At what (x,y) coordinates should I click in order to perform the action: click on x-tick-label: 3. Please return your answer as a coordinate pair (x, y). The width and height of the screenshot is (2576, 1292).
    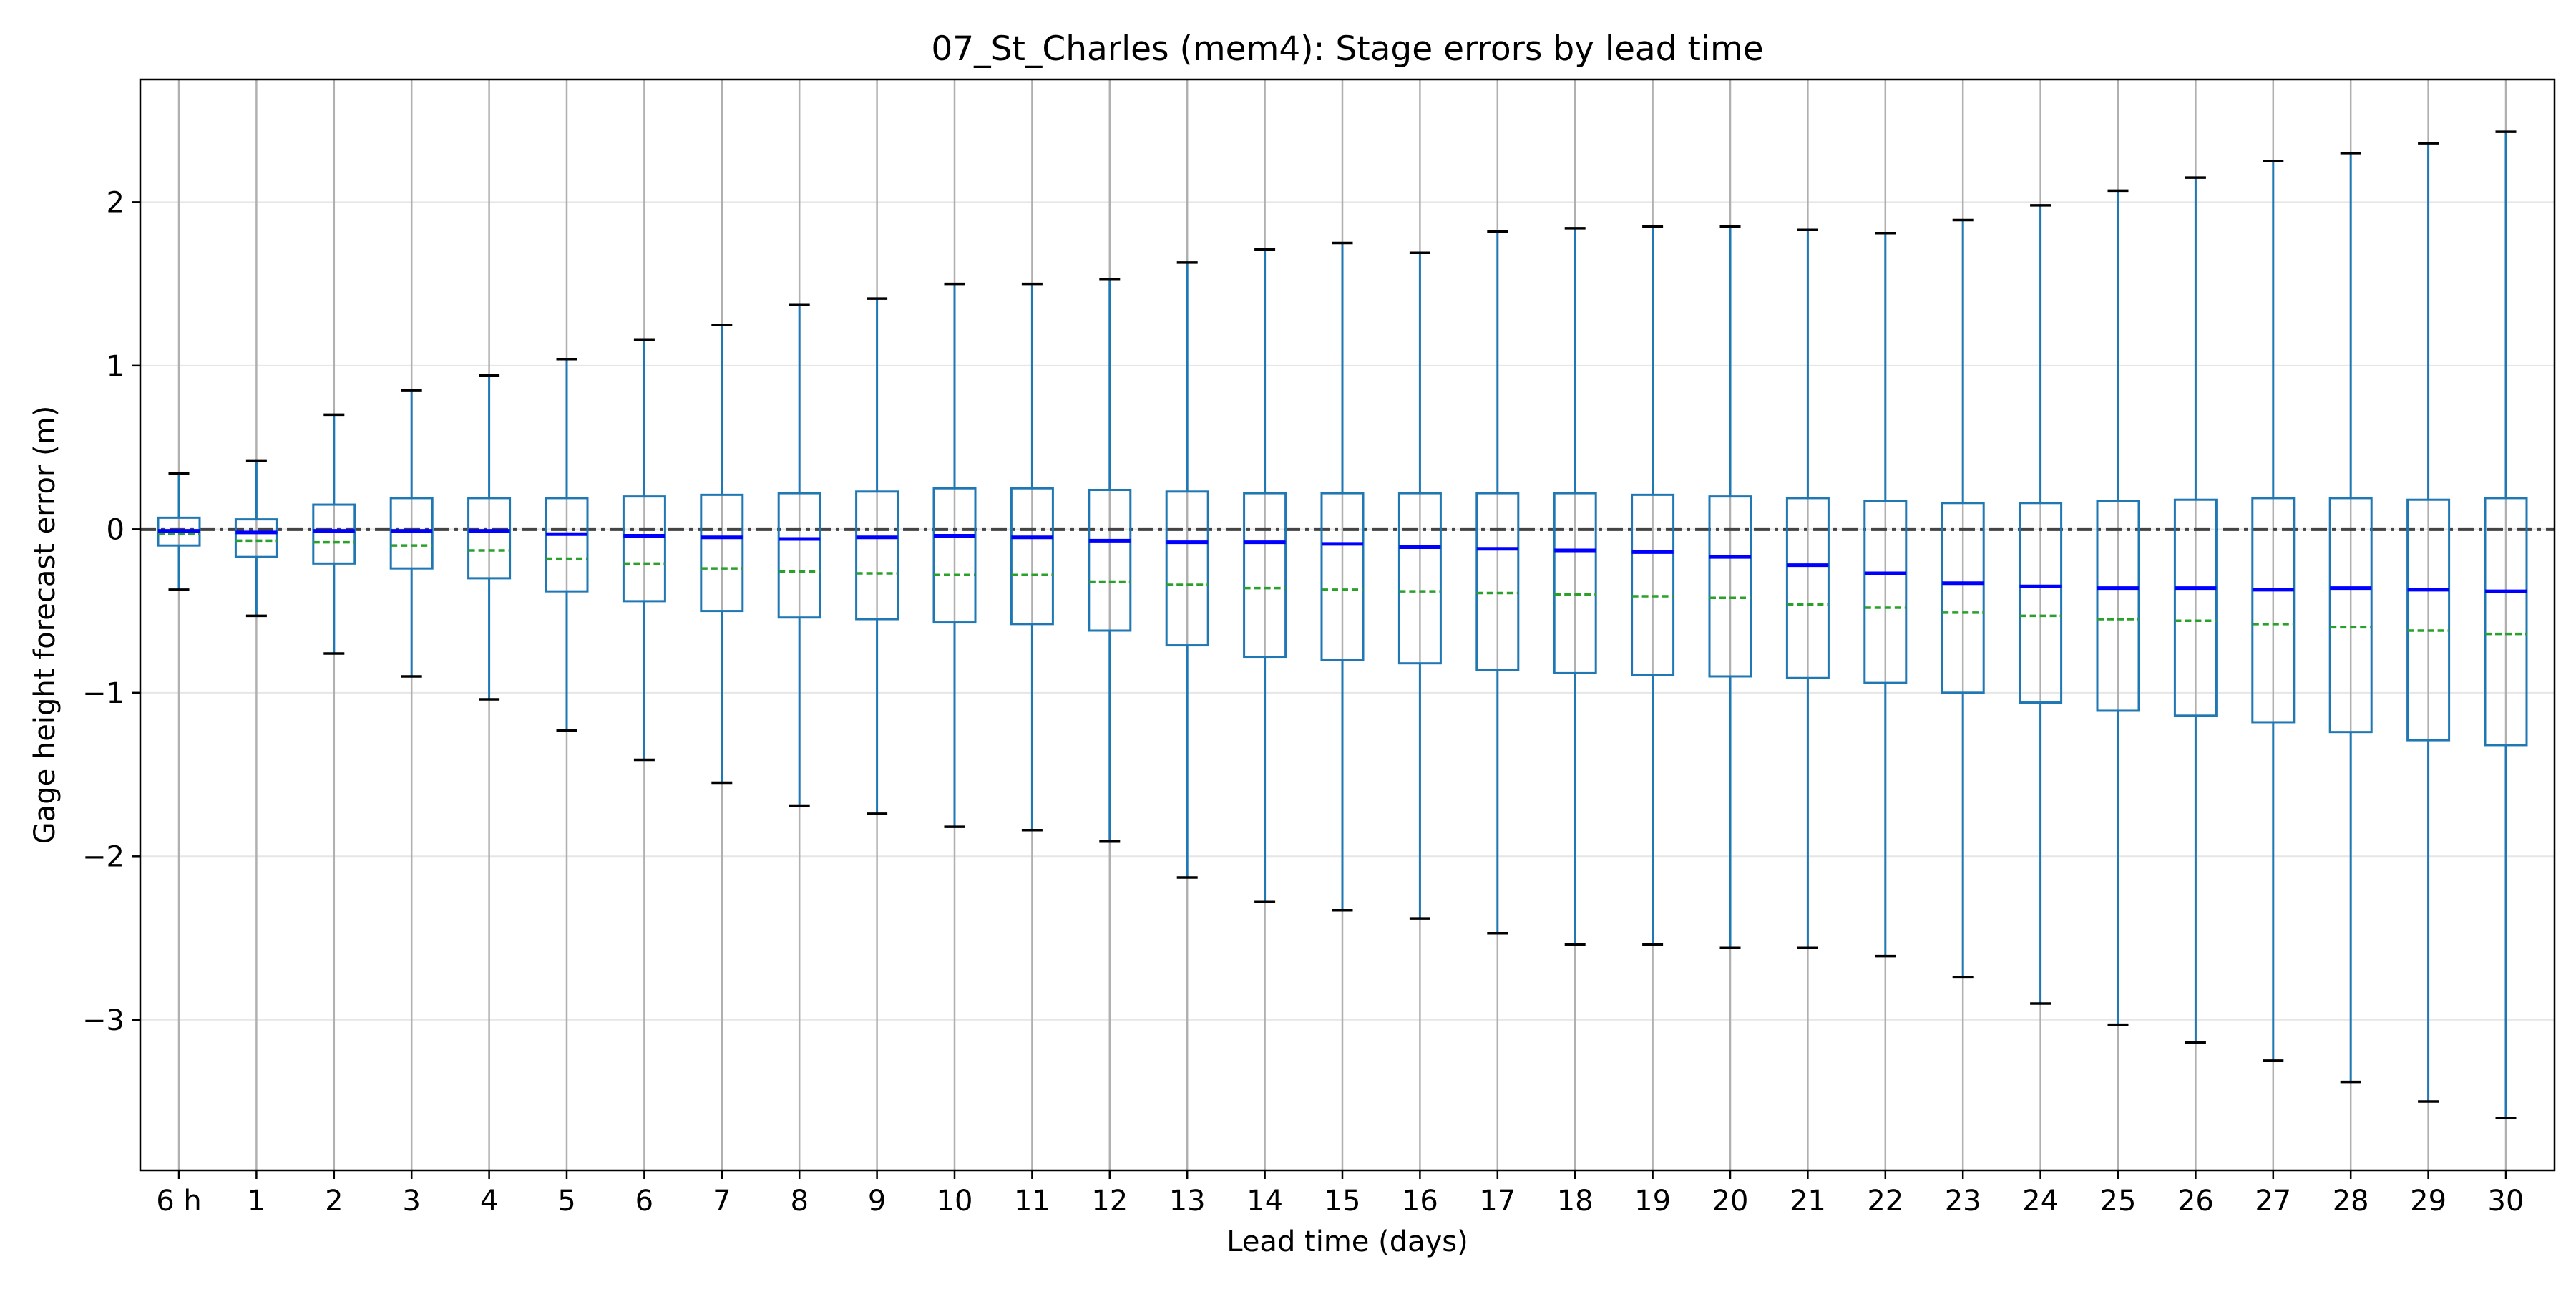
    Looking at the image, I should click on (411, 1201).